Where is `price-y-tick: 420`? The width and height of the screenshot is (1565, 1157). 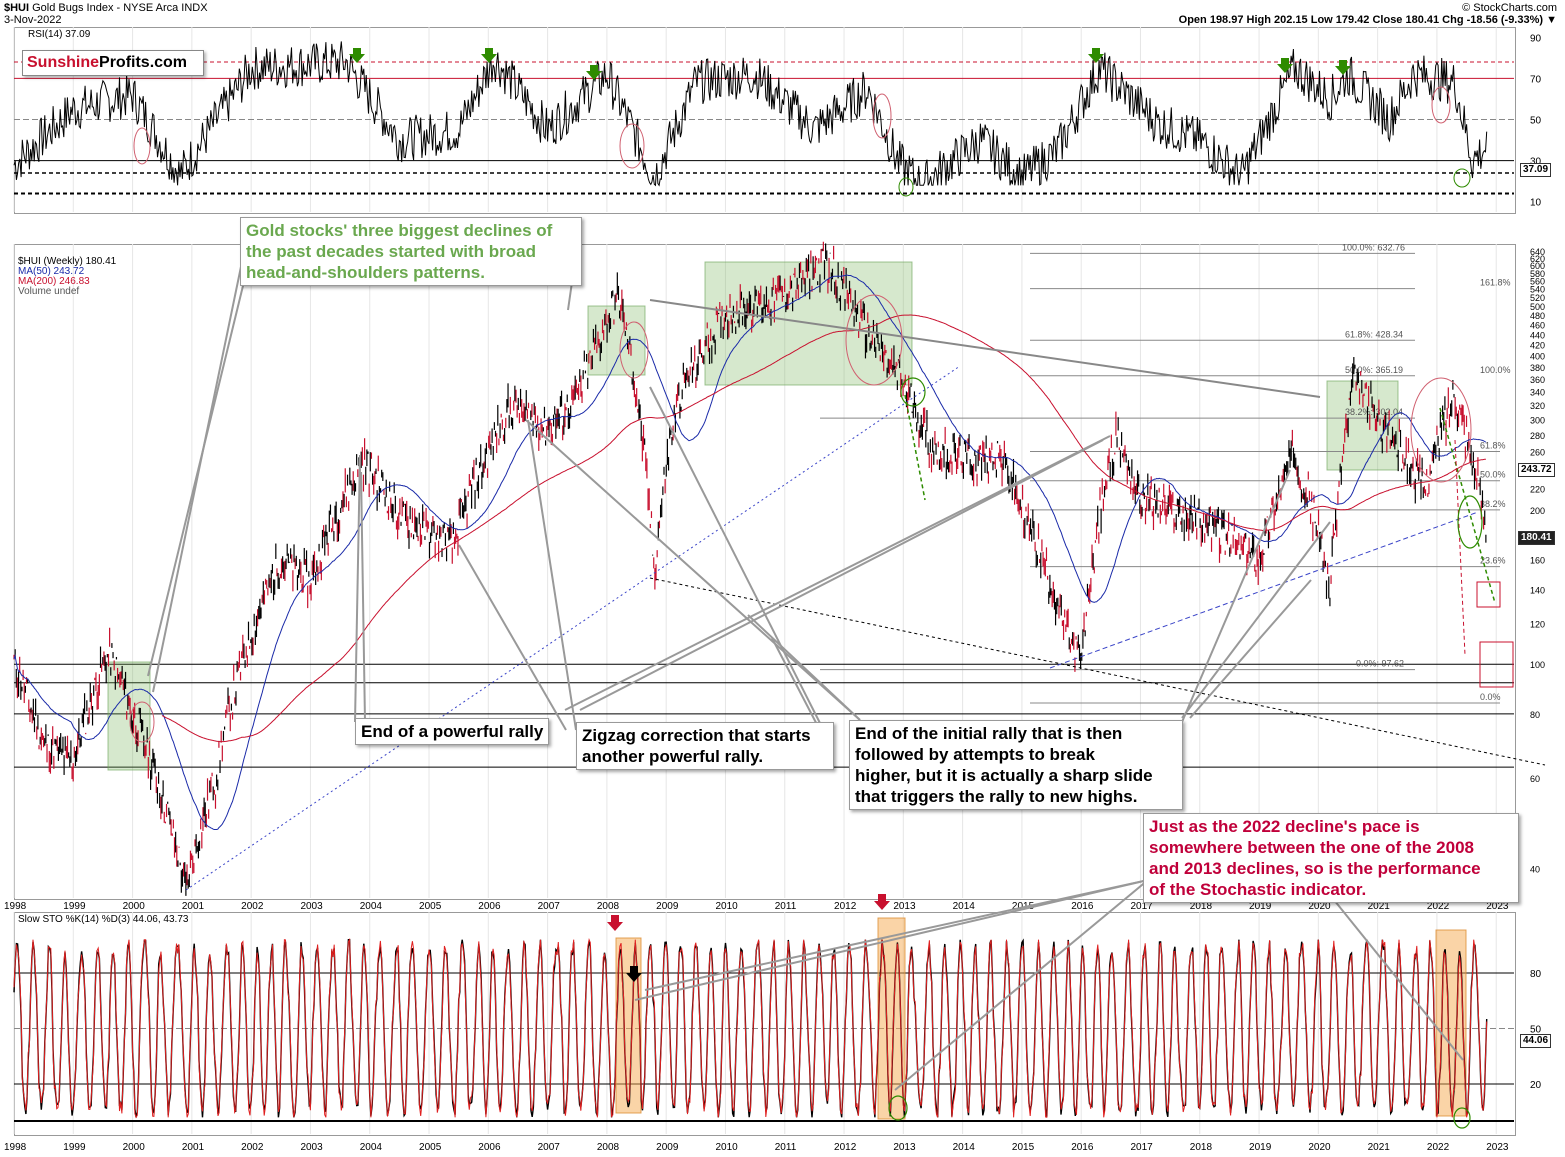 price-y-tick: 420 is located at coordinates (1537, 346).